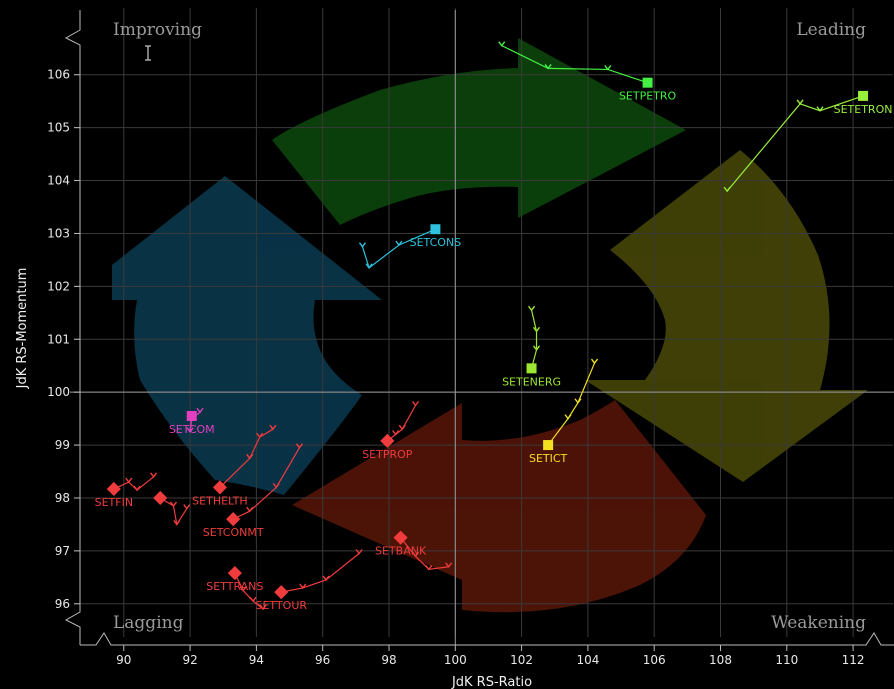 The height and width of the screenshot is (689, 894). I want to click on x-tick-label: 98, so click(388, 660).